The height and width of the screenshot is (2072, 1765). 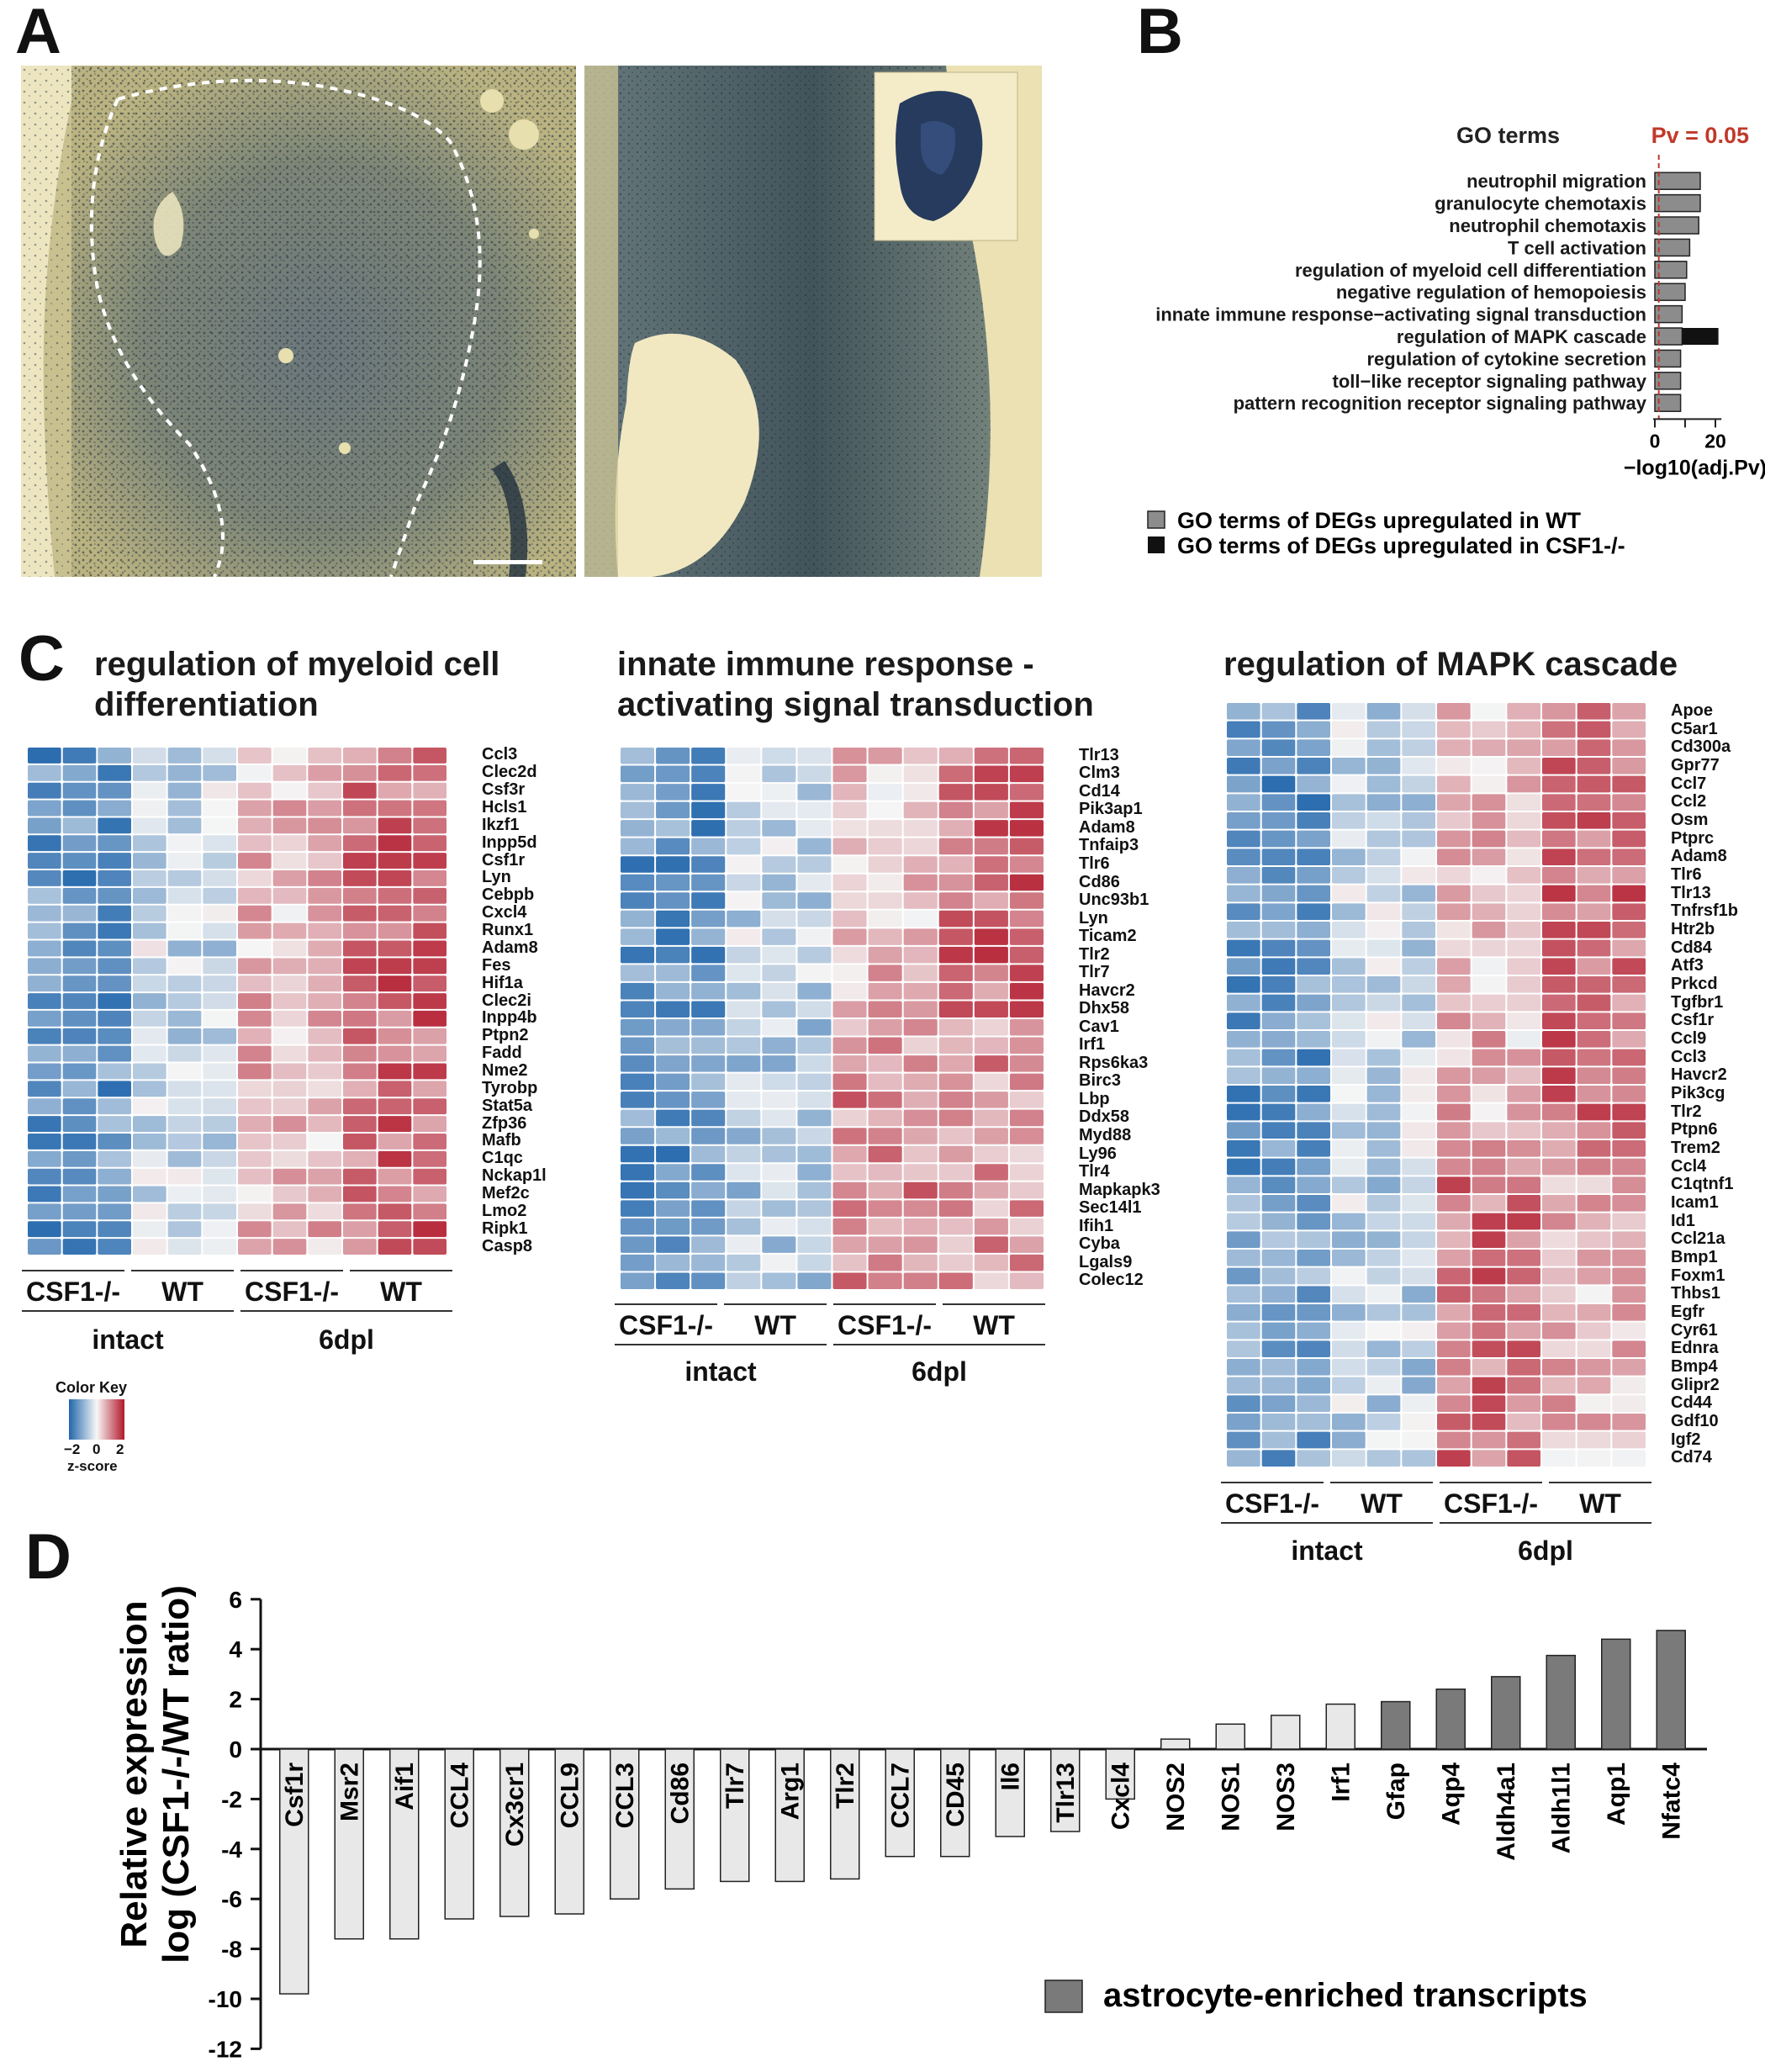 What do you see at coordinates (940, 1372) in the screenshot?
I see `condition-label: 6dpl` at bounding box center [940, 1372].